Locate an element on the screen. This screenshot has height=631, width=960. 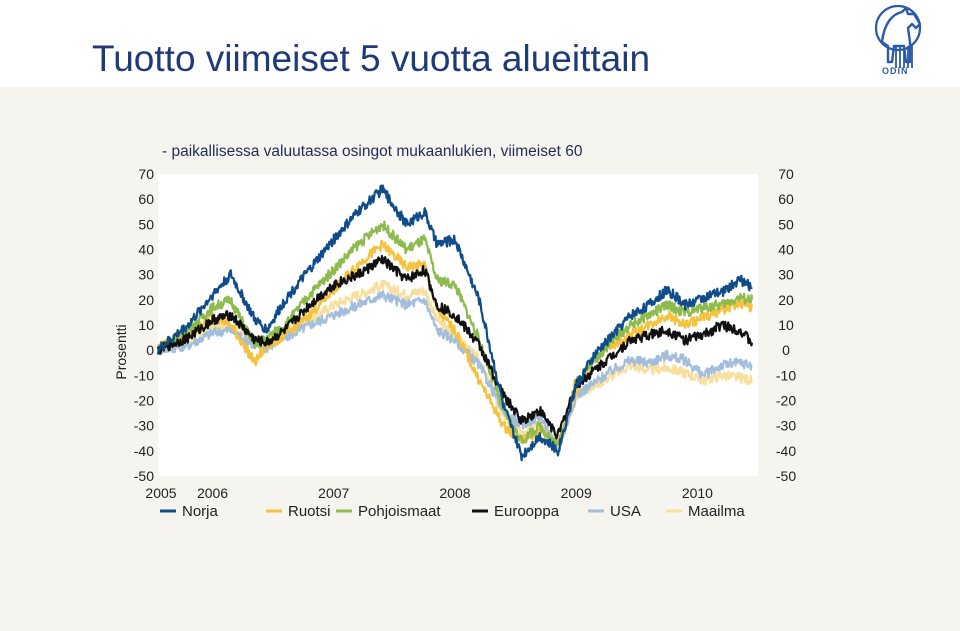
x-tick-label: 2008 is located at coordinates (454, 493).